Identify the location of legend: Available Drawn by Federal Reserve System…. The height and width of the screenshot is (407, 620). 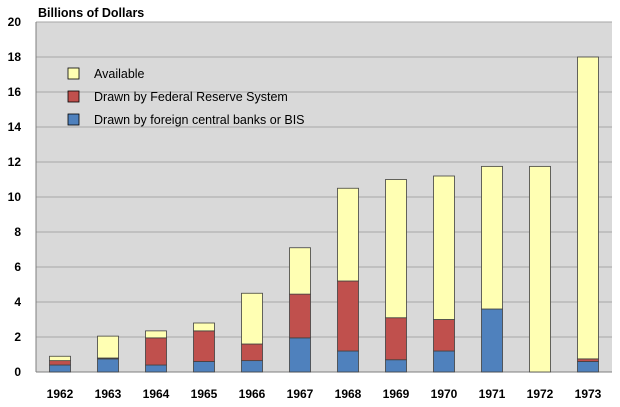
(186, 97).